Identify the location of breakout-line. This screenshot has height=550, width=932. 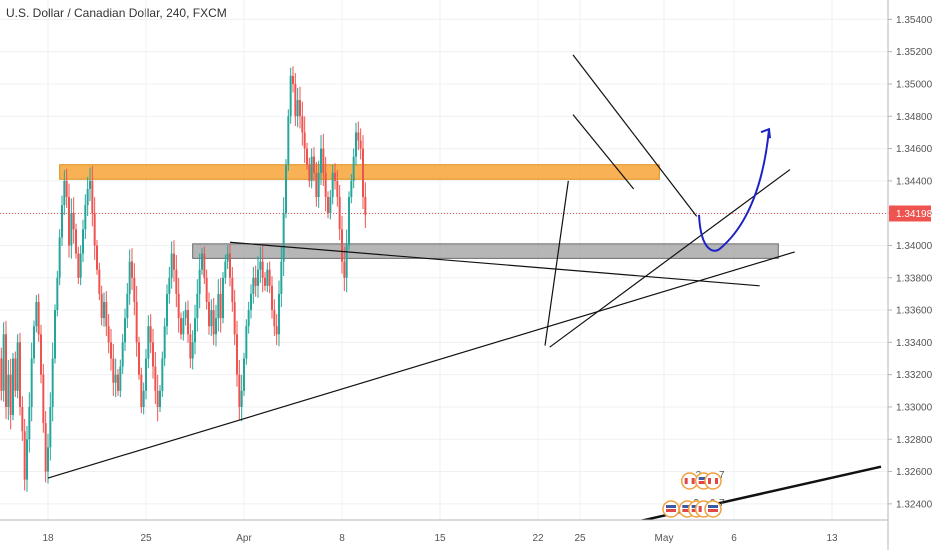
(556, 263).